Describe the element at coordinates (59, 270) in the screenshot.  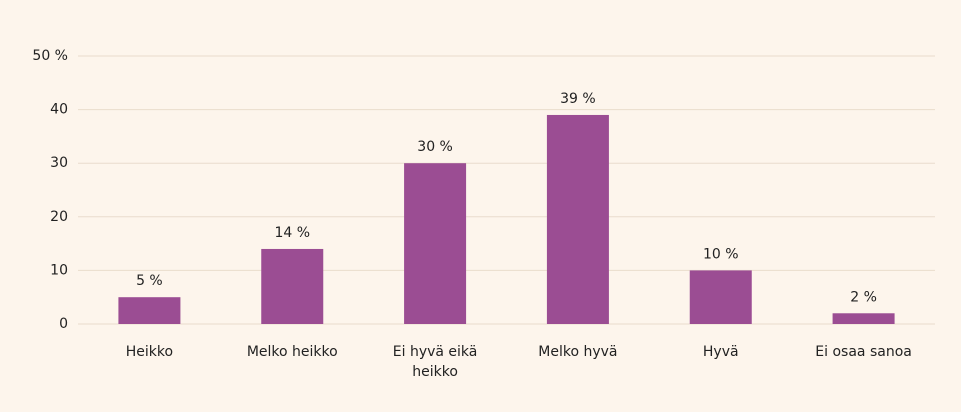
I see `y-tick-label: 10` at that location.